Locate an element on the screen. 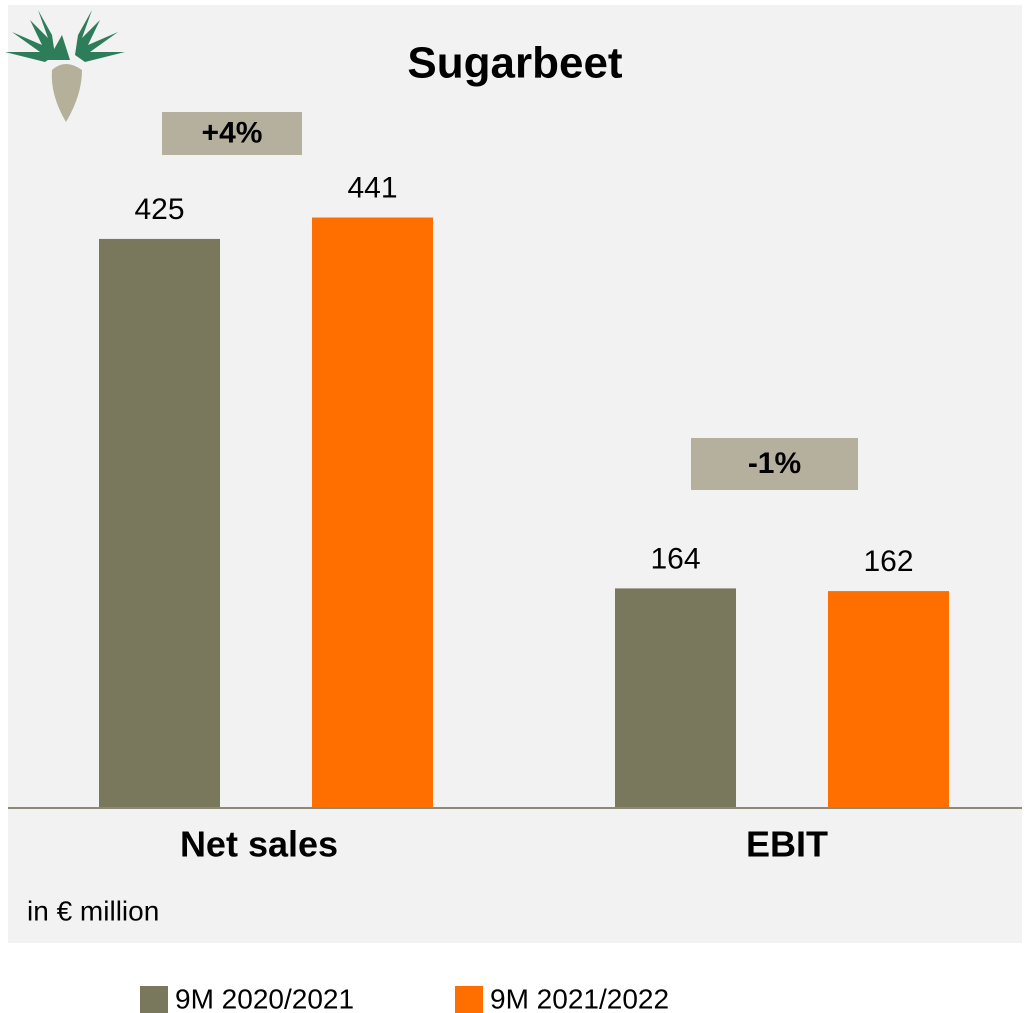  value-label: 162 is located at coordinates (888, 561).